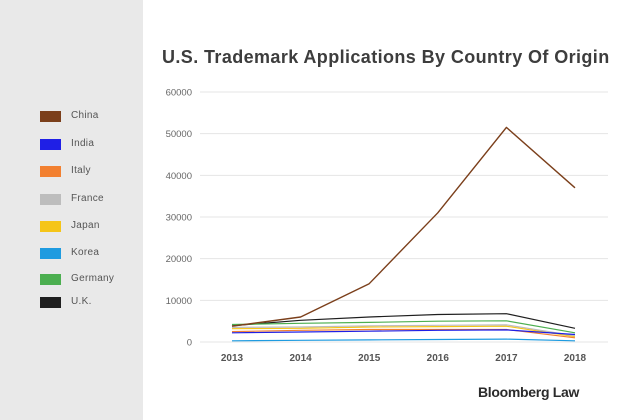  I want to click on legend-item-india: India, so click(90, 144).